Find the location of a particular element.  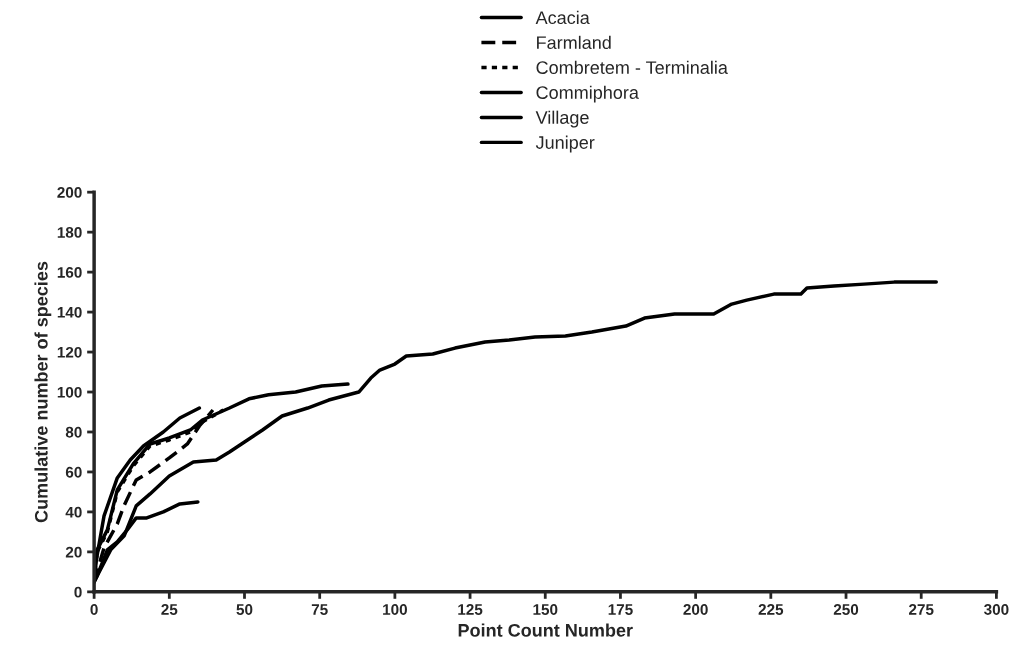

x-tick-label: 300 is located at coordinates (996, 609).